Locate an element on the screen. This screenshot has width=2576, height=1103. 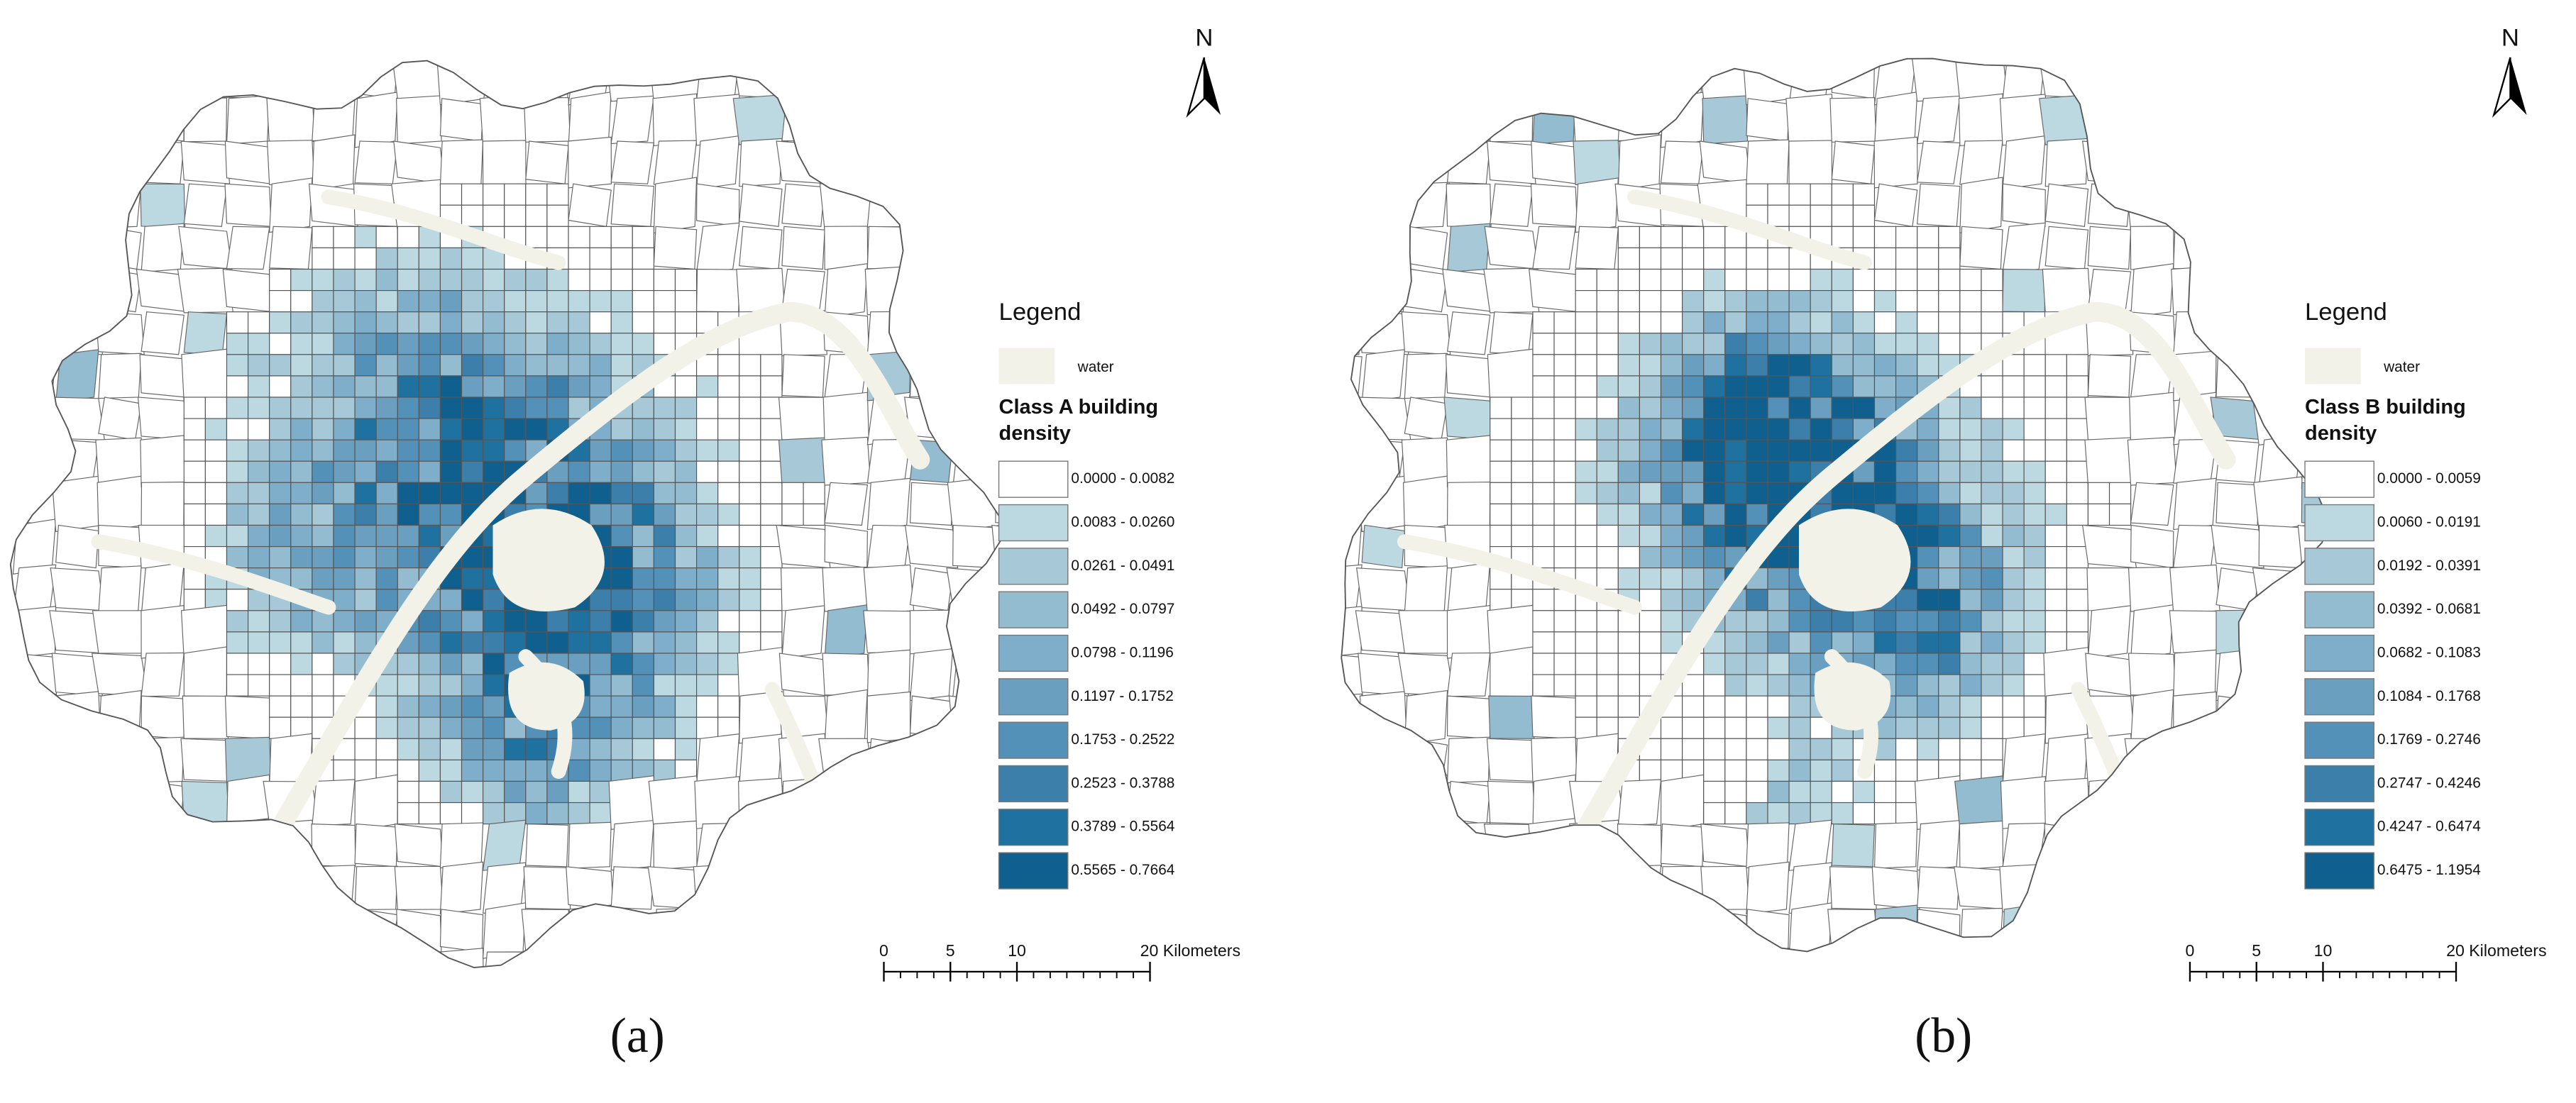
legend-label: 0.0192 - 0.0391 is located at coordinates (2429, 566).